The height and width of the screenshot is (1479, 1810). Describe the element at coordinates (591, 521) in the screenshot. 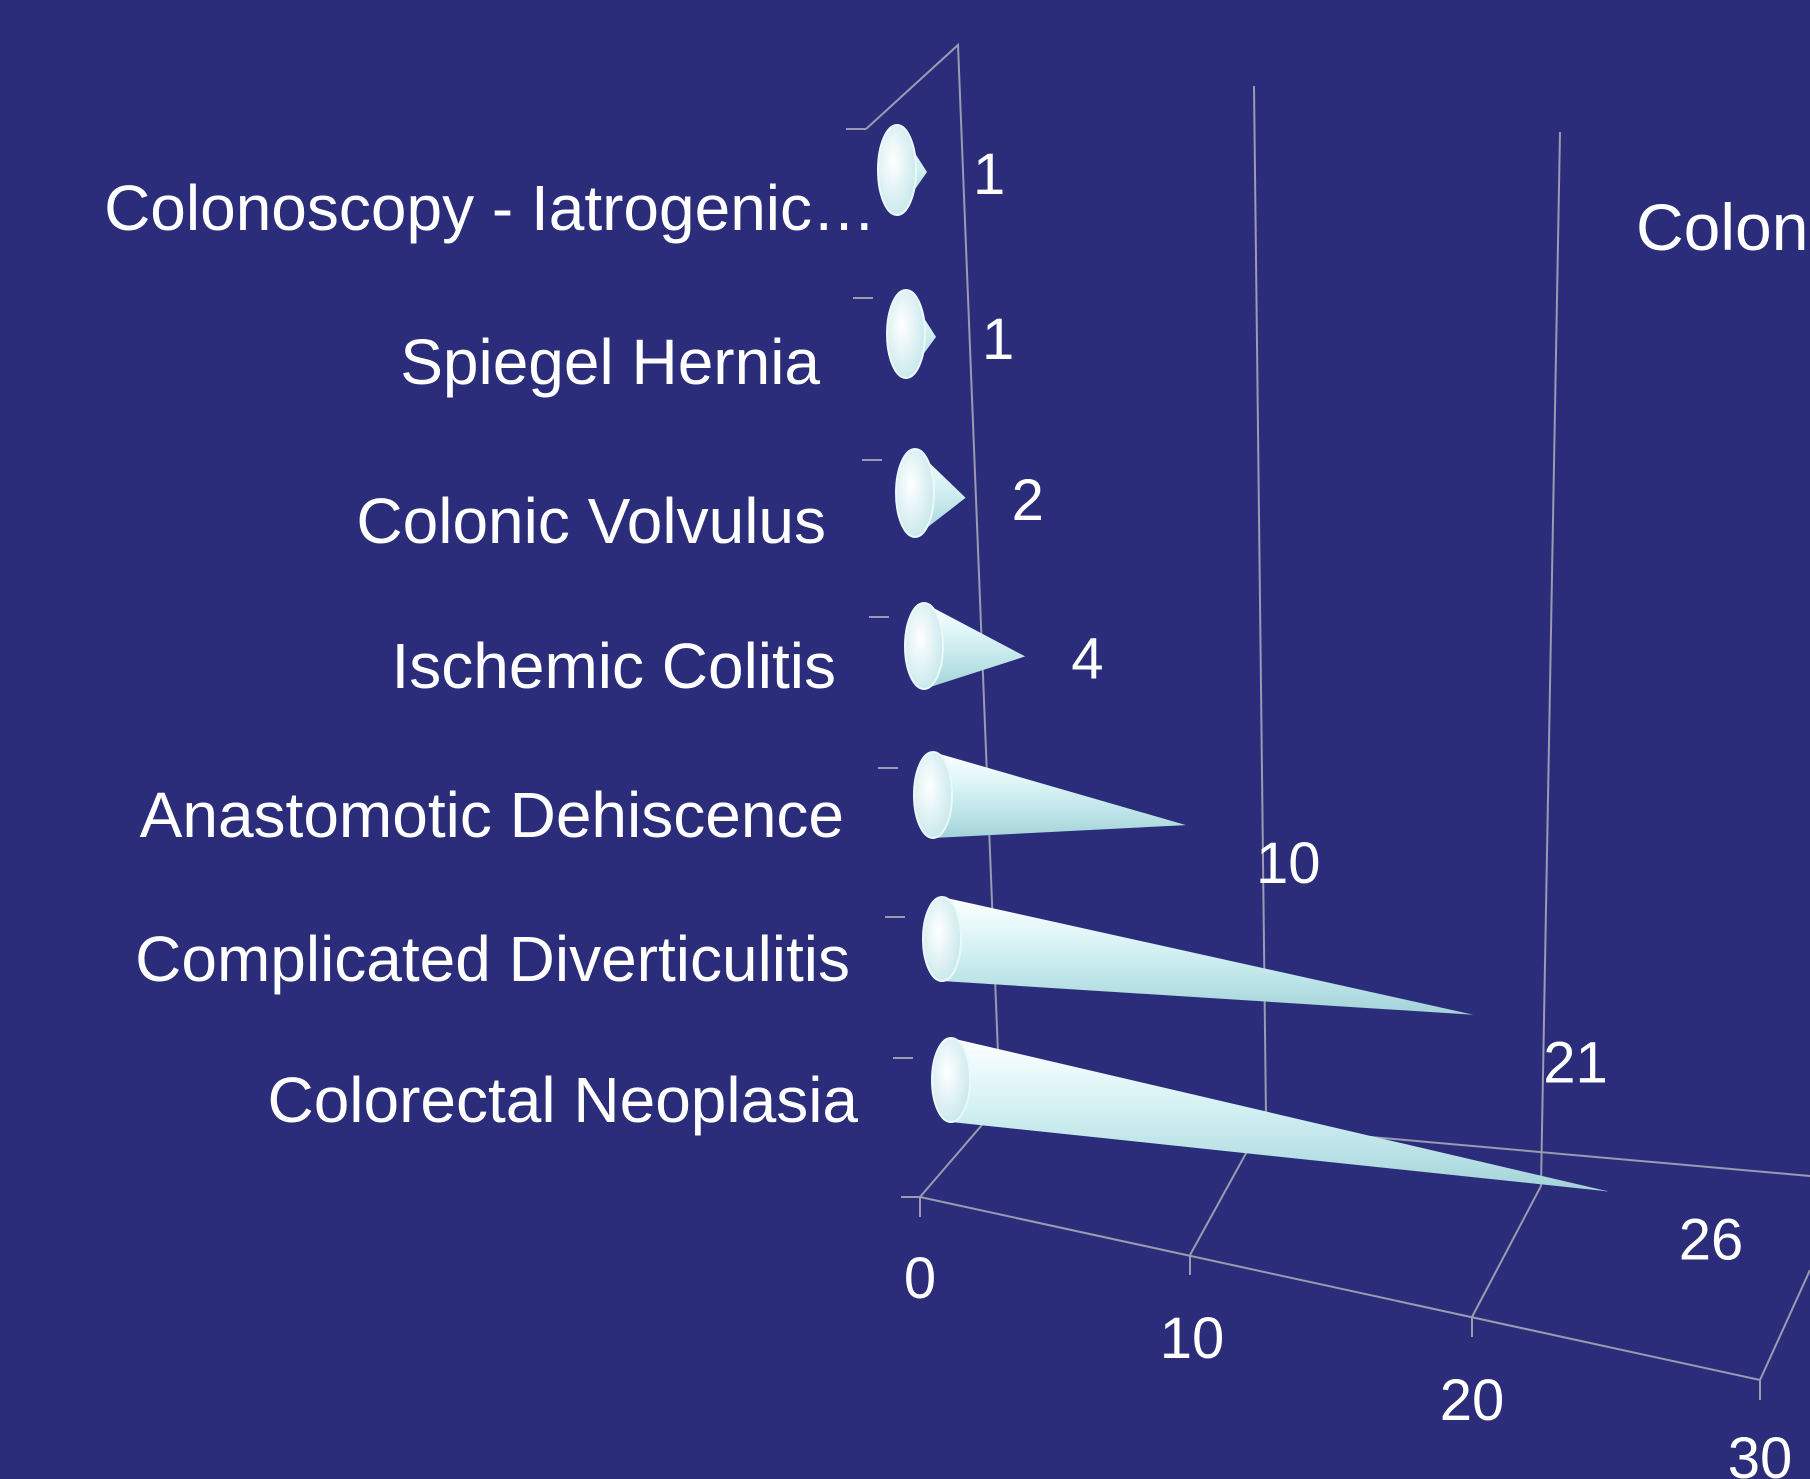

I see `category-label-3: Colonic Volvulus` at that location.